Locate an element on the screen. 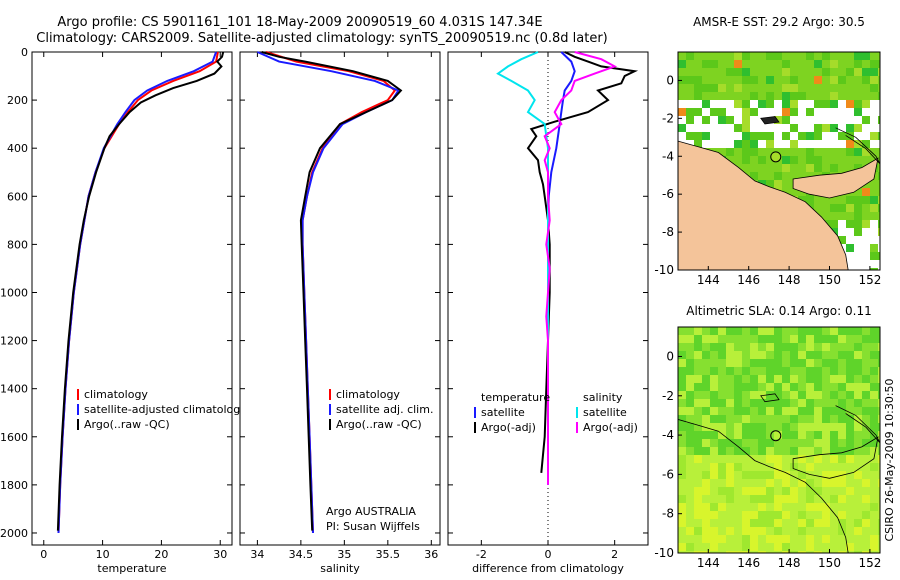 Image resolution: width=900 pixels, height=580 pixels. sla-map-title: Altimetric SLA: 0.14 Argo: 0.11 is located at coordinates (778, 311).